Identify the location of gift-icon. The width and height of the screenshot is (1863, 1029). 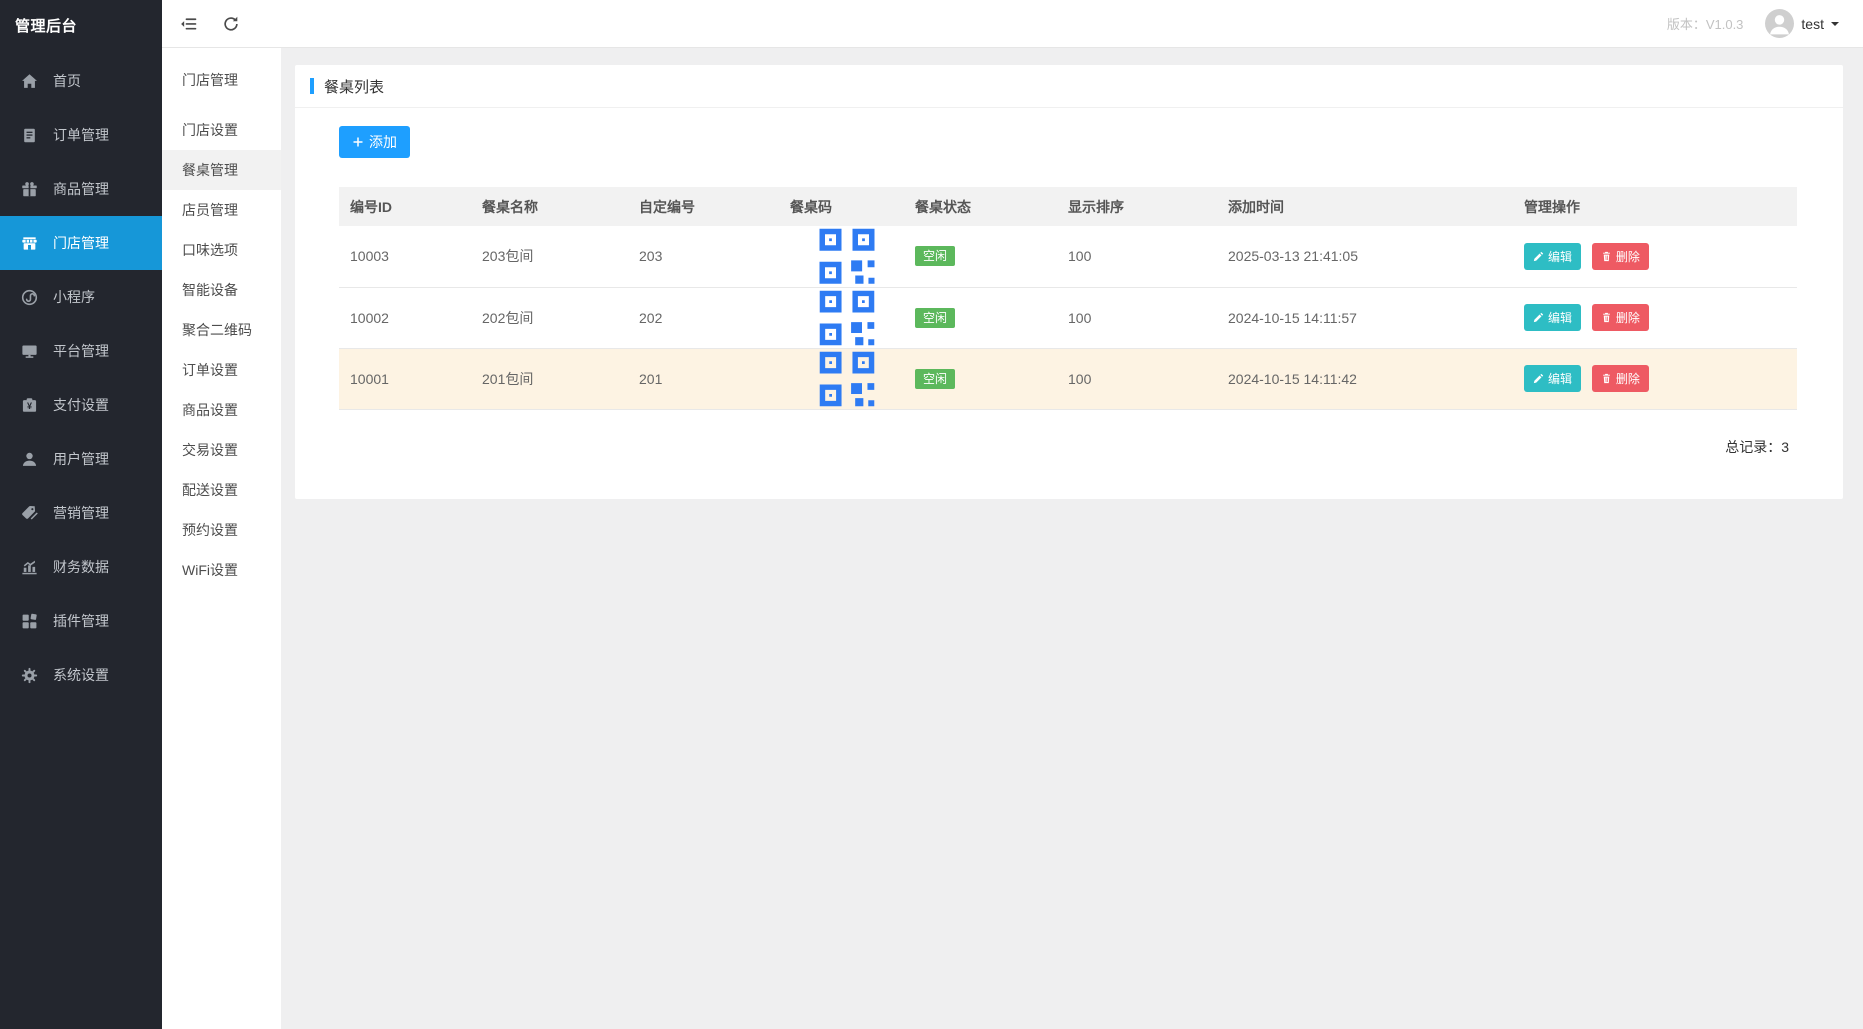
(29, 189).